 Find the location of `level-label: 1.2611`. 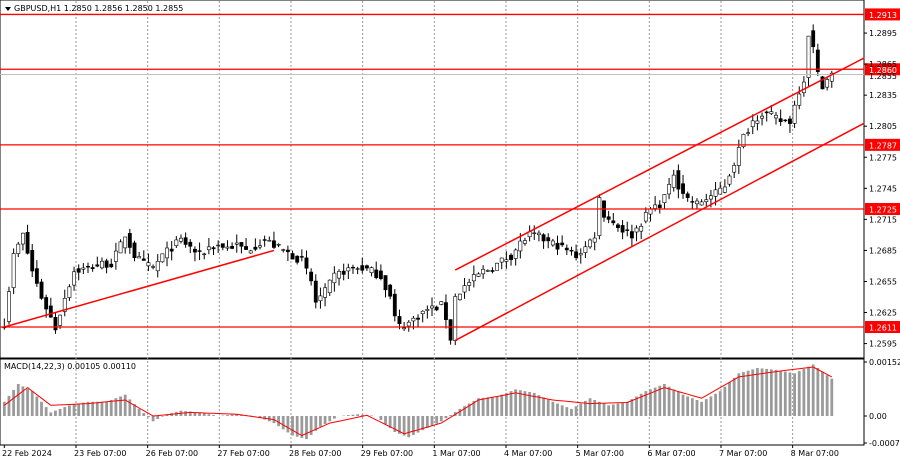

level-label: 1.2611 is located at coordinates (883, 328).